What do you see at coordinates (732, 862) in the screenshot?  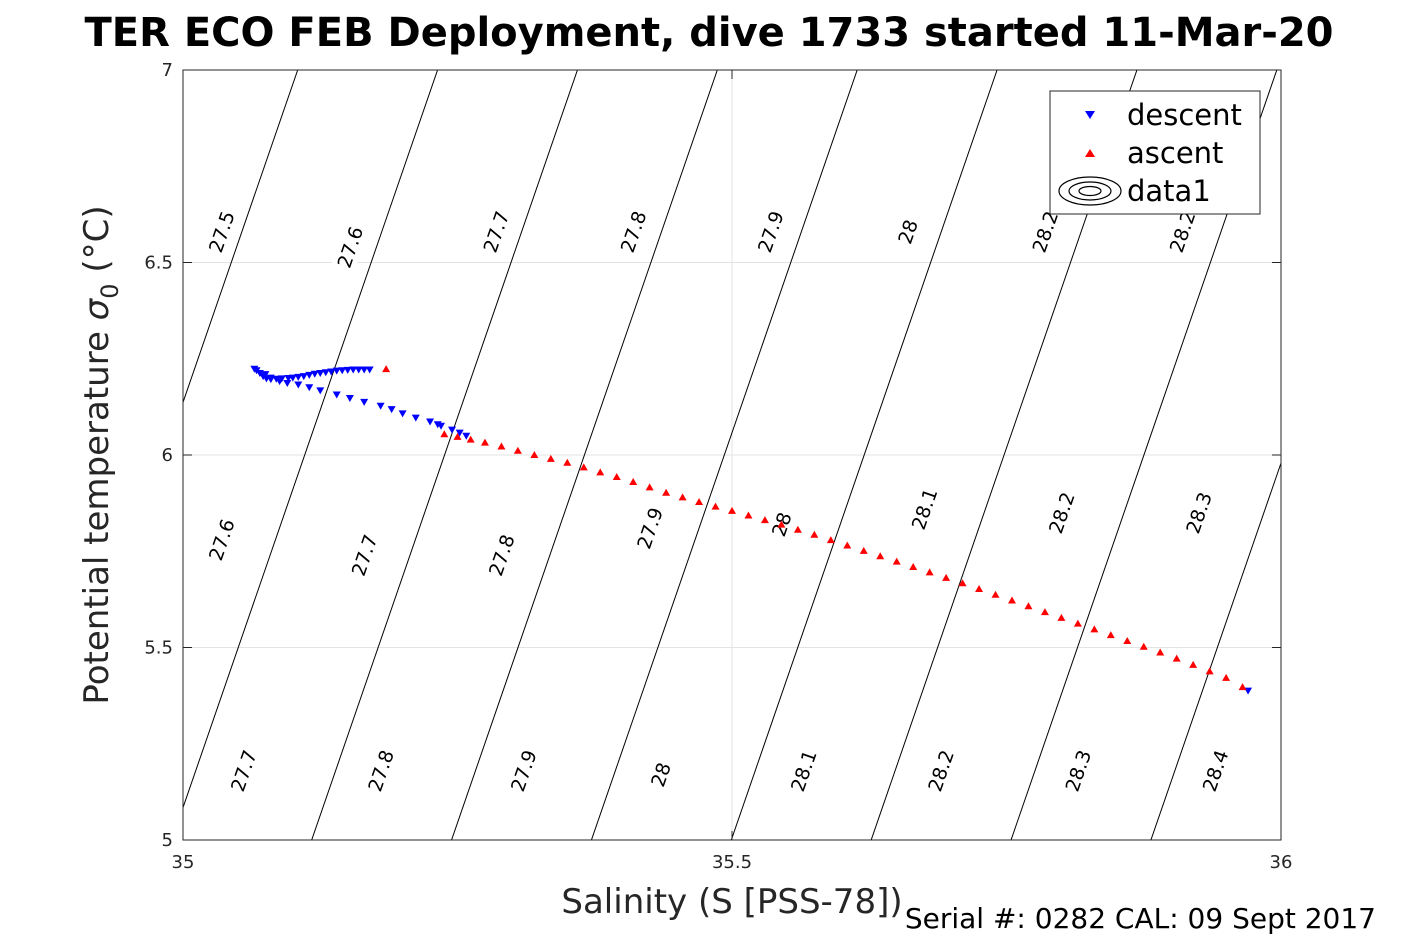 I see `x-tick-label: 35.5` at bounding box center [732, 862].